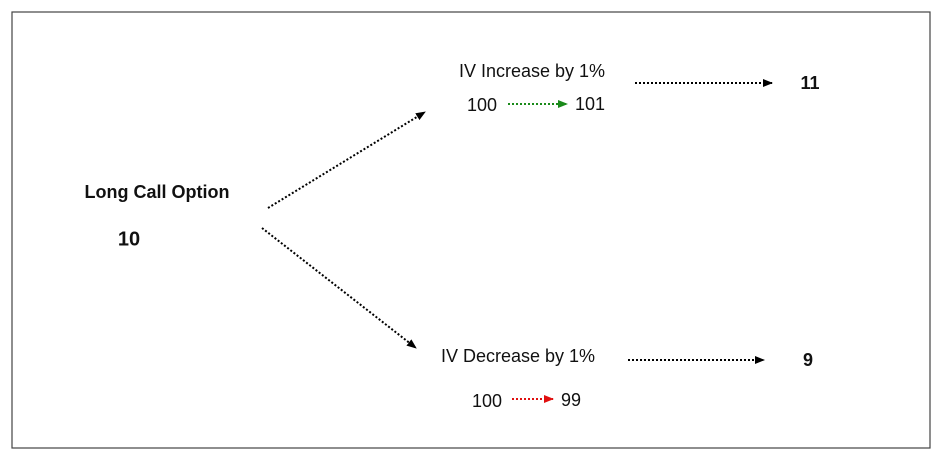 This screenshot has height=460, width=940. I want to click on branch-label: IV Decrease by 1%, so click(518, 356).